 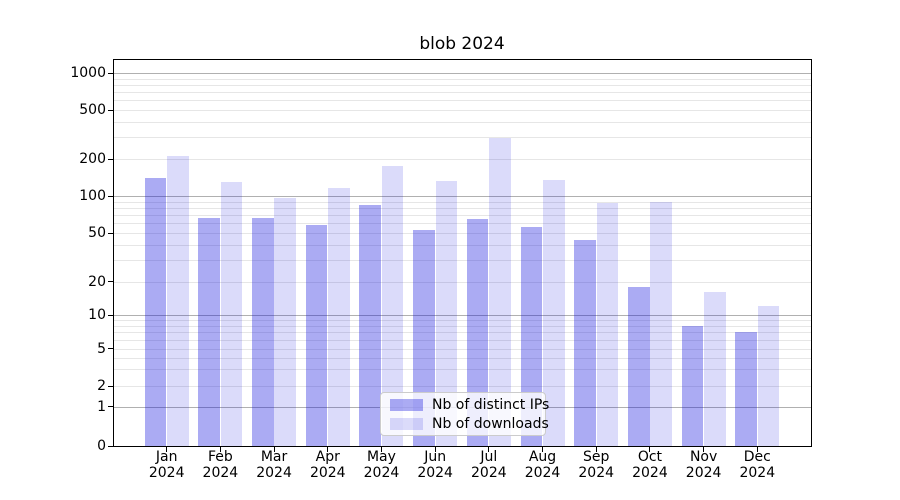 I want to click on x-tick-feb, so click(x=220, y=449).